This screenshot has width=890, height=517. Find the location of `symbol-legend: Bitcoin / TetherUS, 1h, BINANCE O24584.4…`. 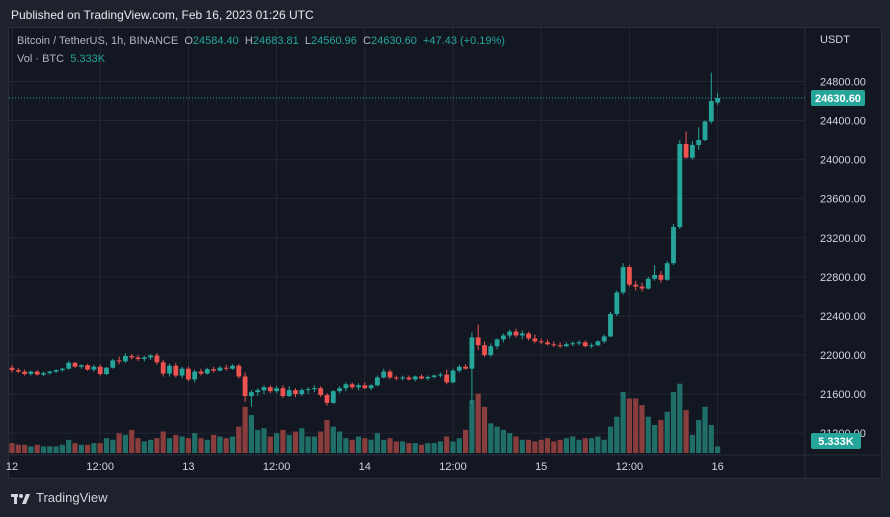

symbol-legend: Bitcoin / TetherUS, 1h, BINANCE O24584.4… is located at coordinates (261, 41).